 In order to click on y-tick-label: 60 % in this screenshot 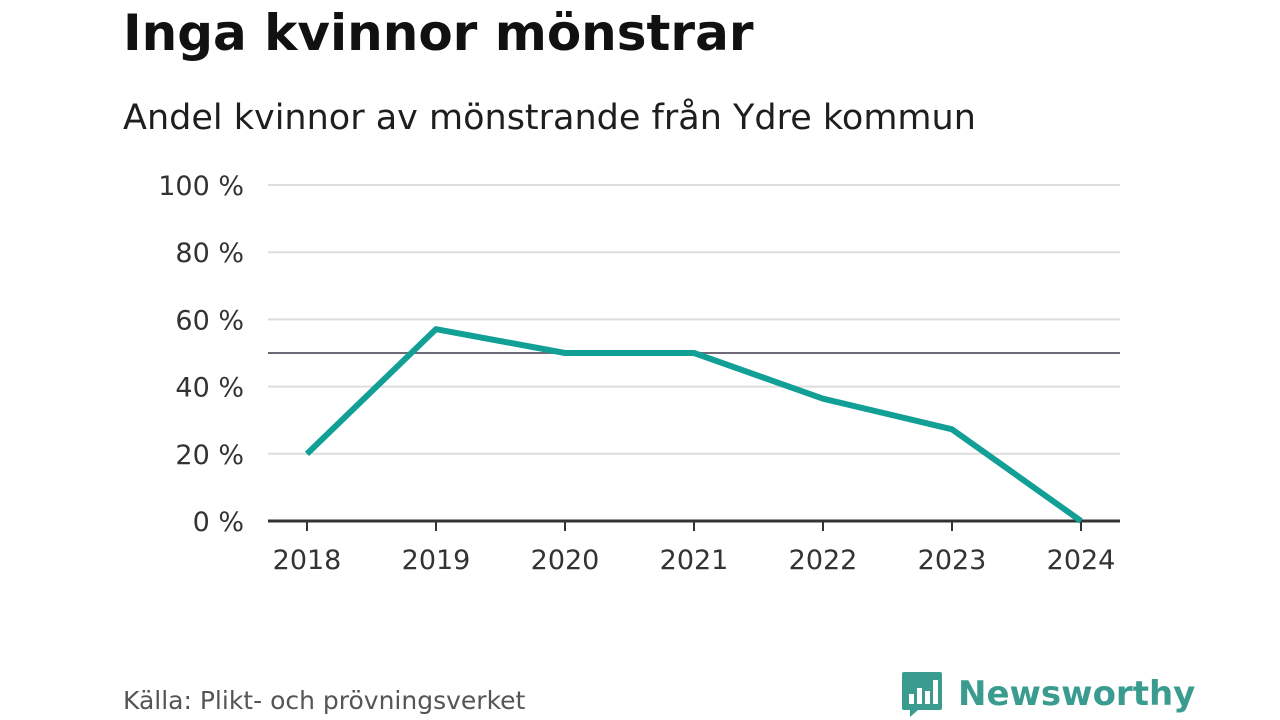, I will do `click(209, 320)`.